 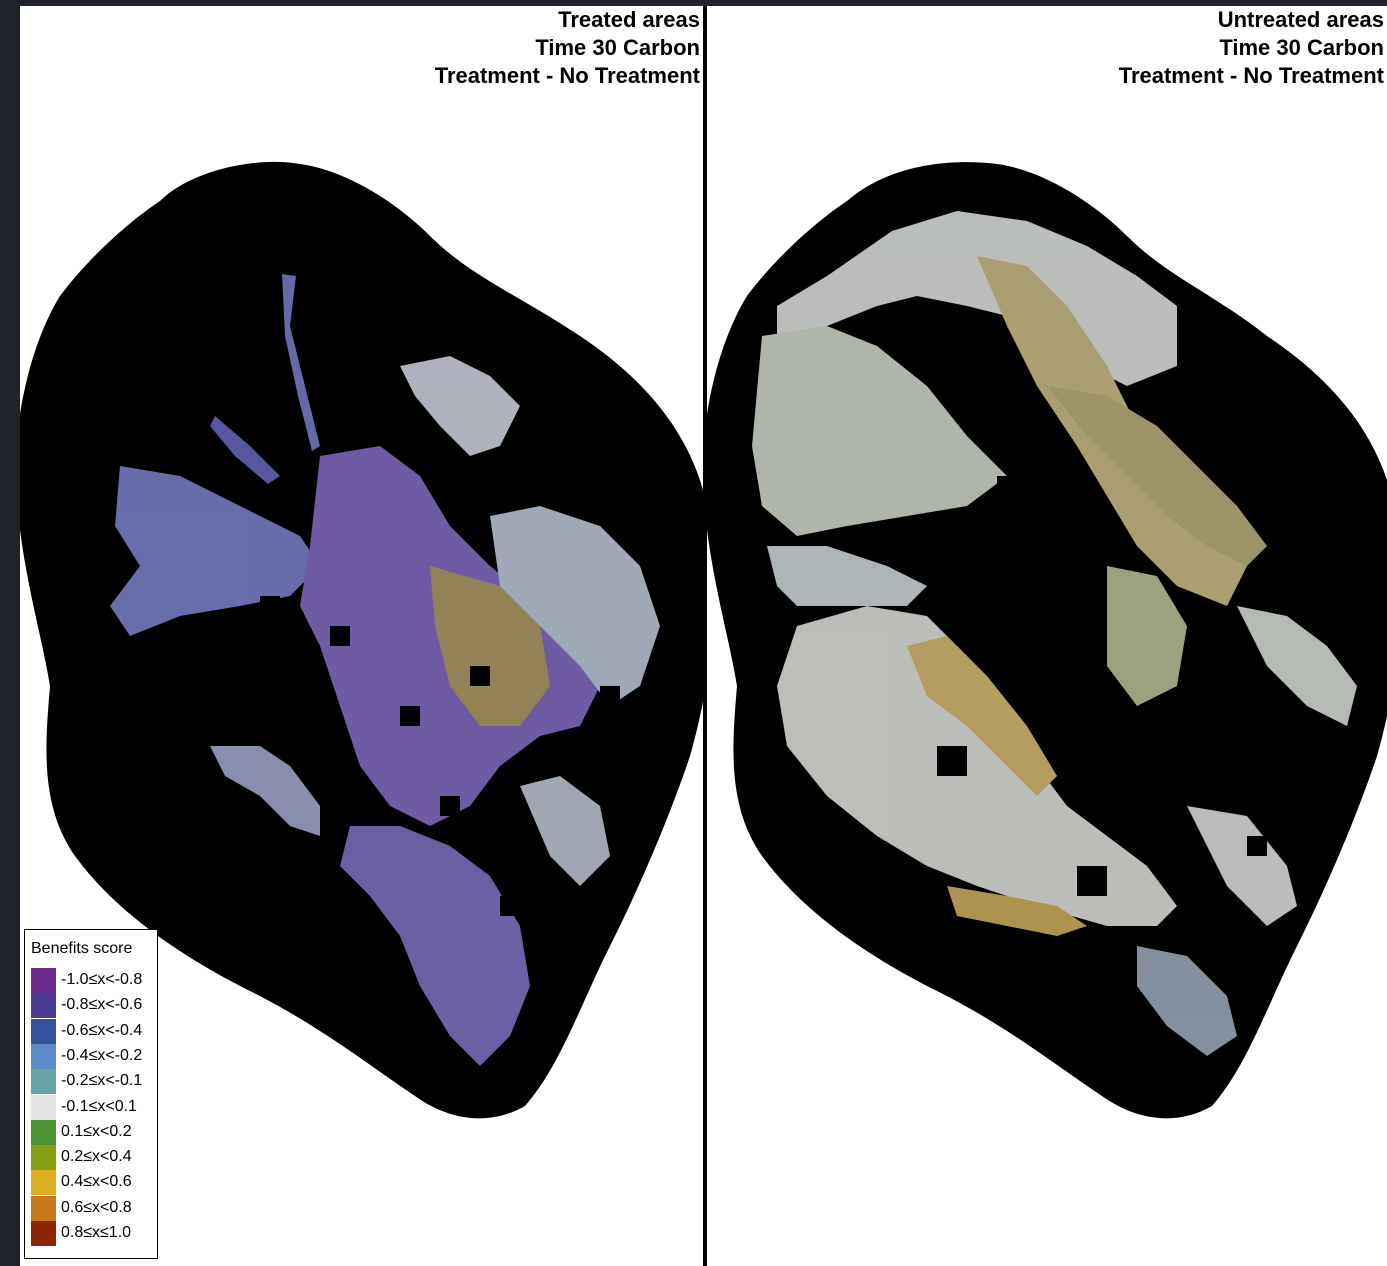 I want to click on window-top-border, so click(x=693, y=3).